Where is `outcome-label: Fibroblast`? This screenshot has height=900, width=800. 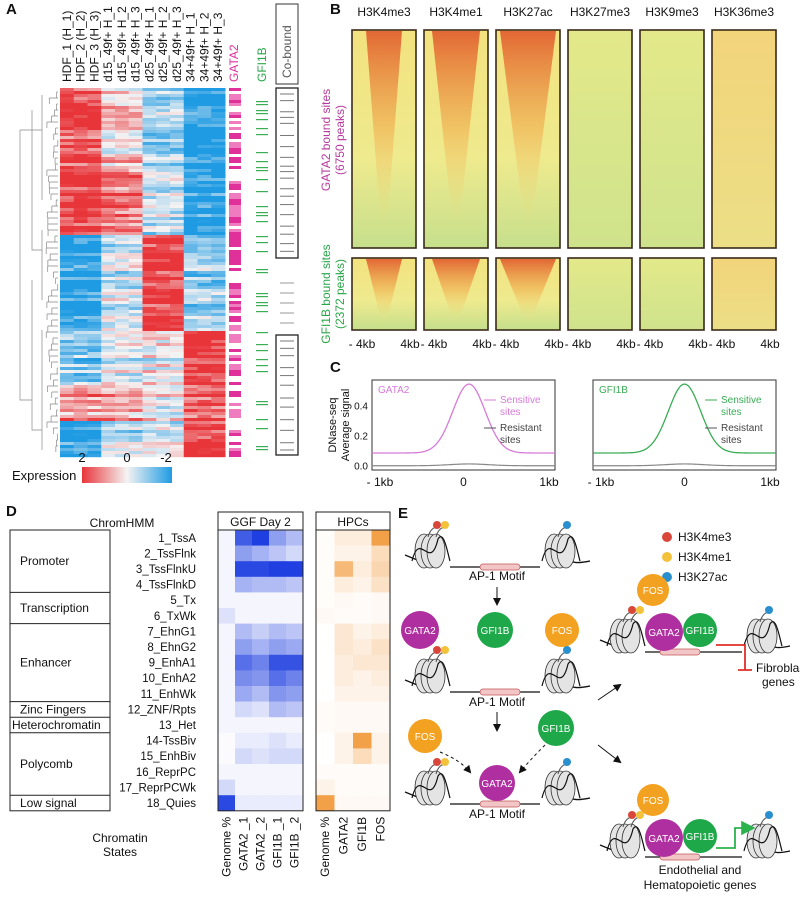 outcome-label: Fibroblast is located at coordinates (778, 668).